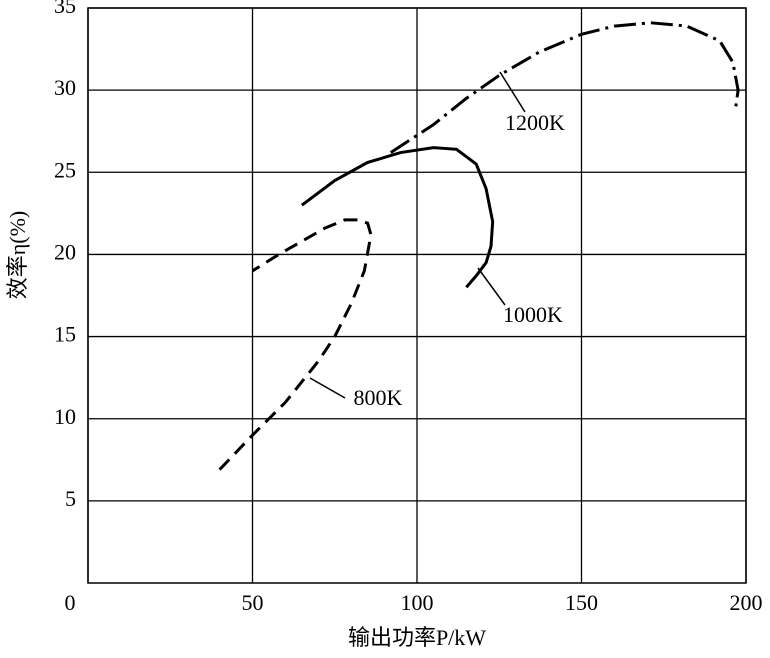 The image size is (770, 658). What do you see at coordinates (65, 416) in the screenshot?
I see `y-tick-label: 10` at bounding box center [65, 416].